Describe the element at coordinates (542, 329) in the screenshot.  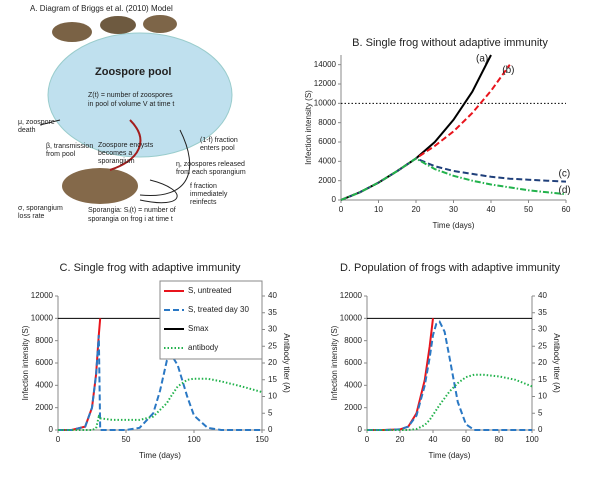
I see `y2-tick-label: 30` at that location.